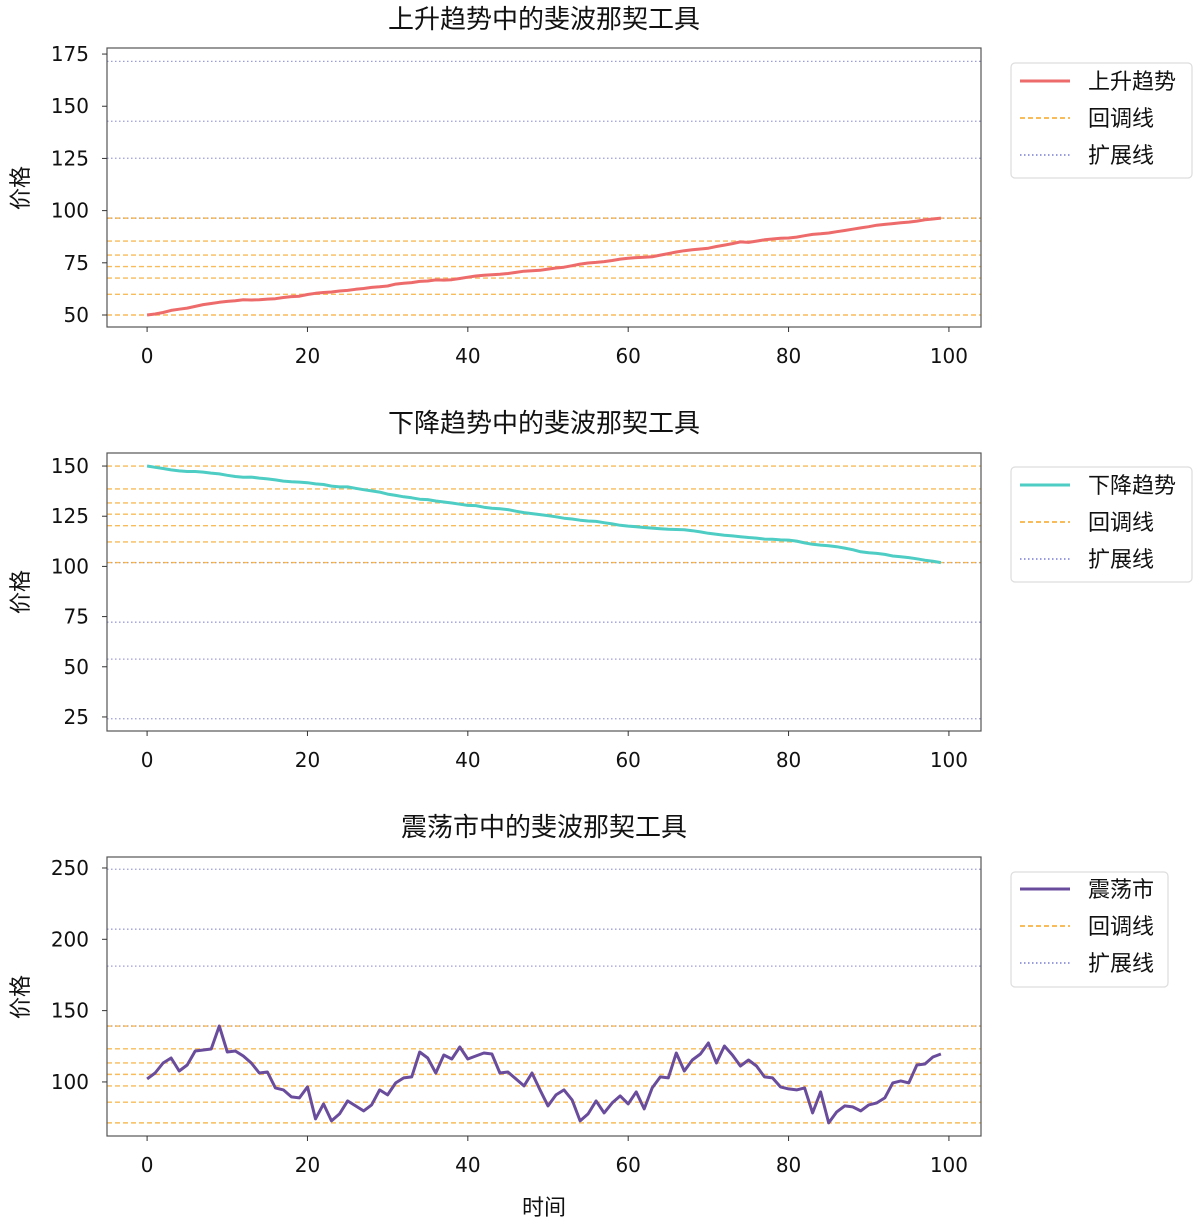 The width and height of the screenshot is (1200, 1229). I want to click on legend-series-label: 震荡市, so click(1121, 890).